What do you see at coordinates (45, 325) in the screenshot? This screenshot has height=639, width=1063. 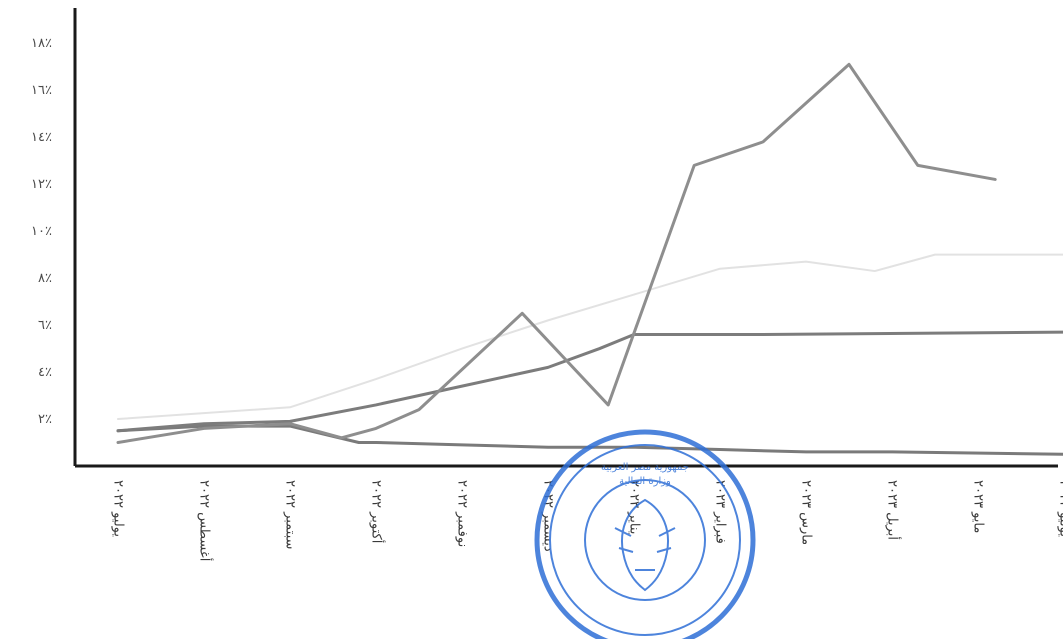 I see `y-tick-label: ٦٪` at bounding box center [45, 325].